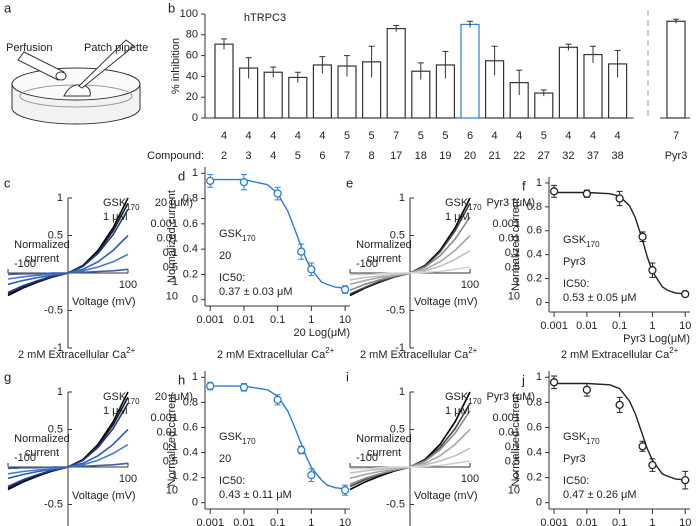  I want to click on x-tick-label: 22, so click(519, 156).